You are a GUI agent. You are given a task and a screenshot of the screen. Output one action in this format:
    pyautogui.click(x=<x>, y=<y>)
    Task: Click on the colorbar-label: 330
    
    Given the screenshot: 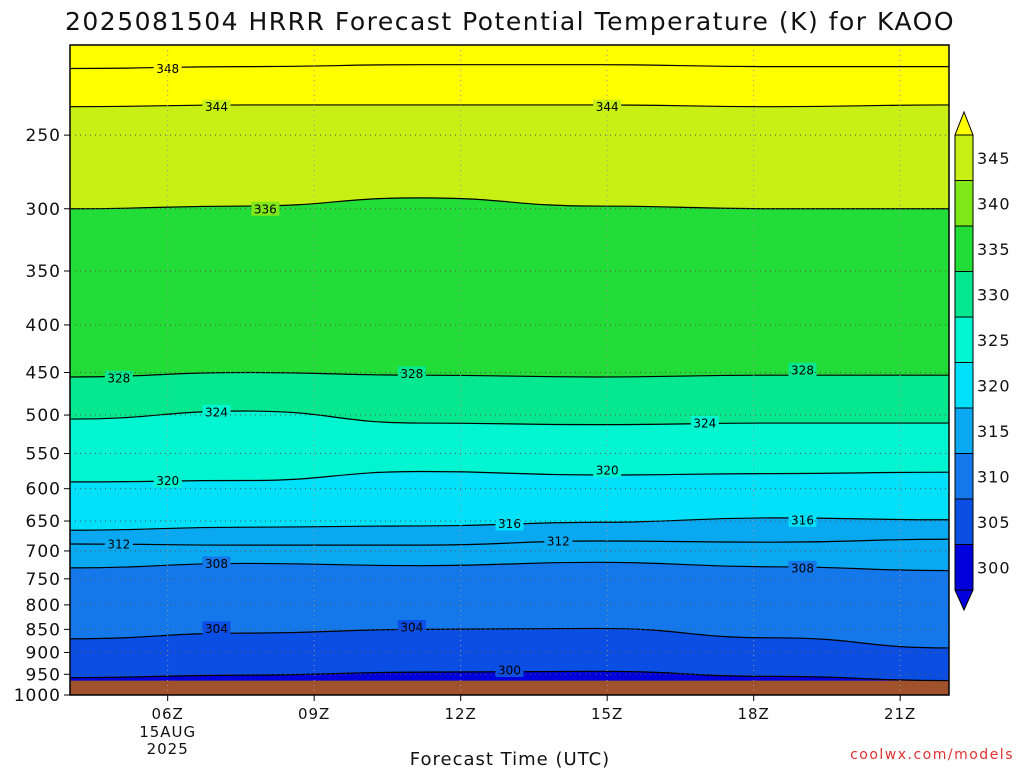 What is the action you would take?
    pyautogui.click(x=994, y=294)
    